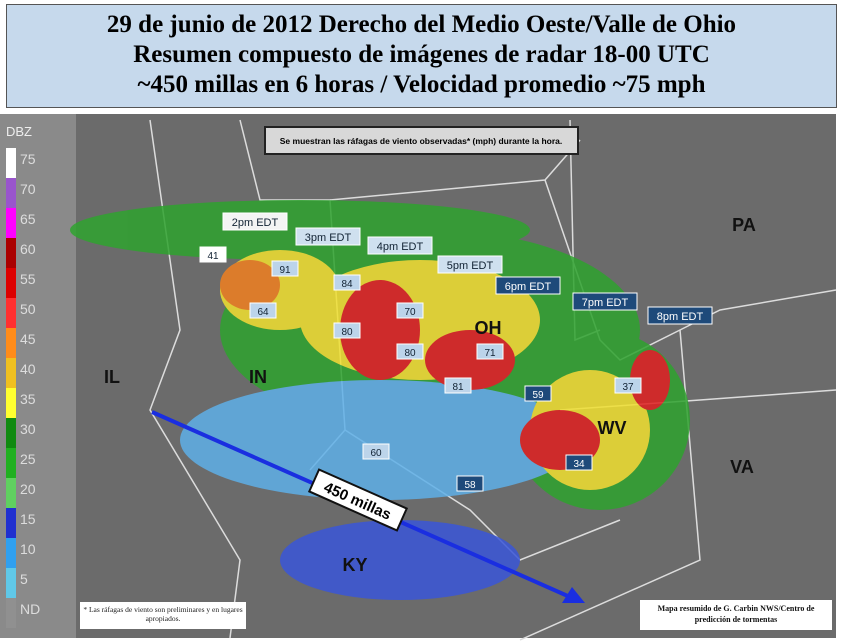 This screenshot has width=845, height=643. Describe the element at coordinates (742, 467) in the screenshot. I see `state-label: VA` at that location.